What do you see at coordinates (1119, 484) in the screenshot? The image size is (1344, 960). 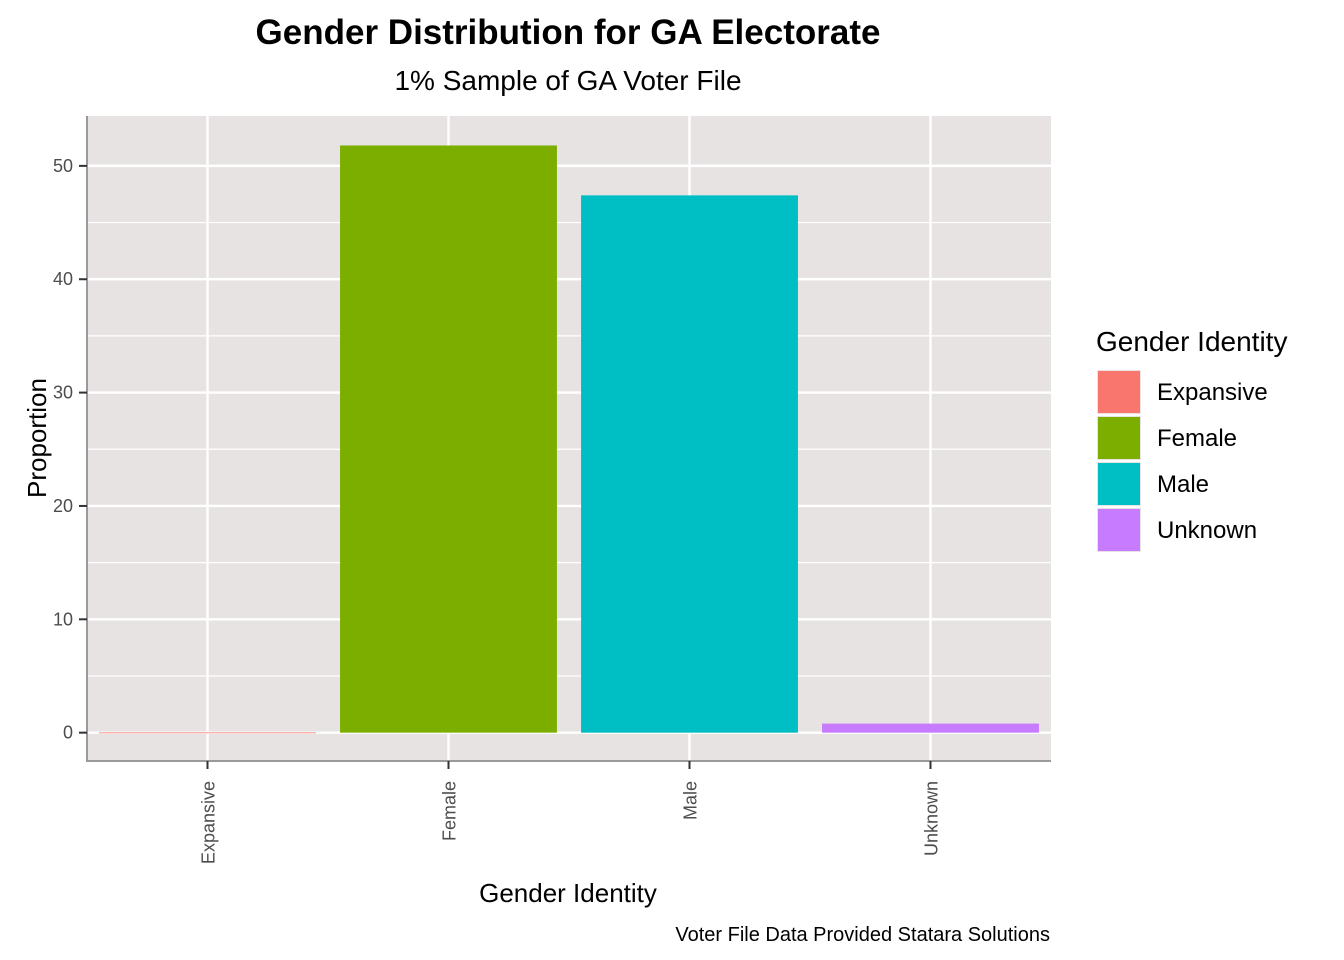 I see `legend-swatch-male` at bounding box center [1119, 484].